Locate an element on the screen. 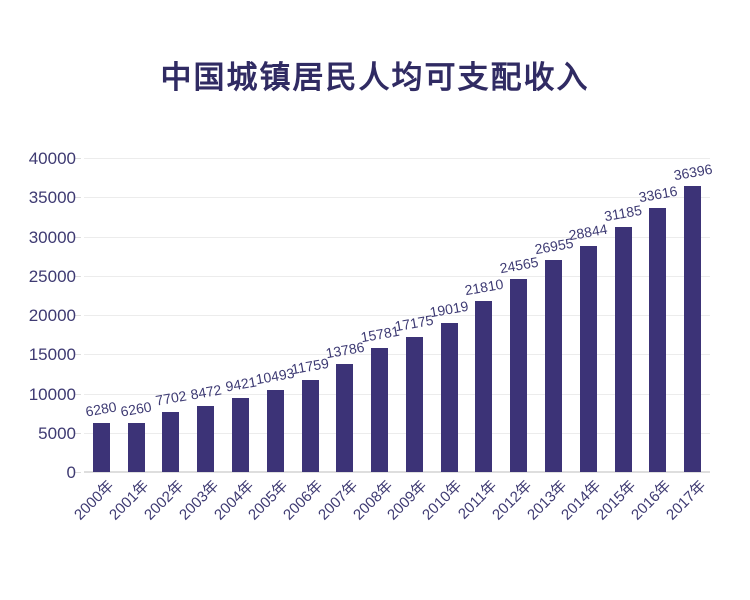 This screenshot has height=600, width=750. bar-2010年 is located at coordinates (449, 397).